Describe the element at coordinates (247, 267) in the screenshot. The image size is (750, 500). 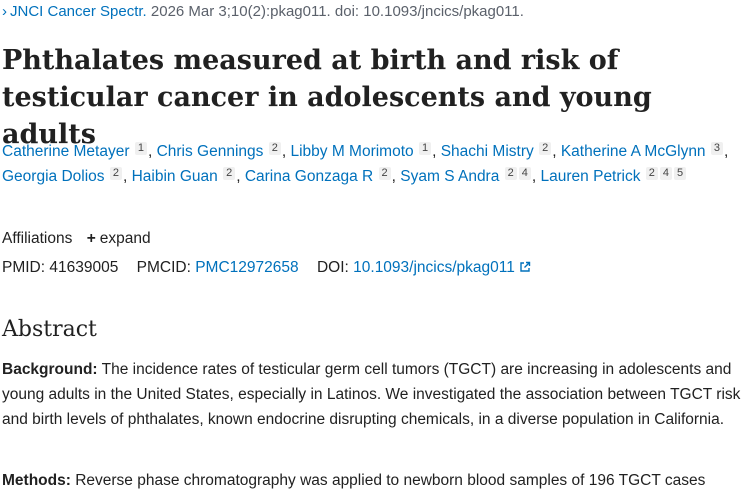
I see `pmcid-link: PMC12972658` at that location.